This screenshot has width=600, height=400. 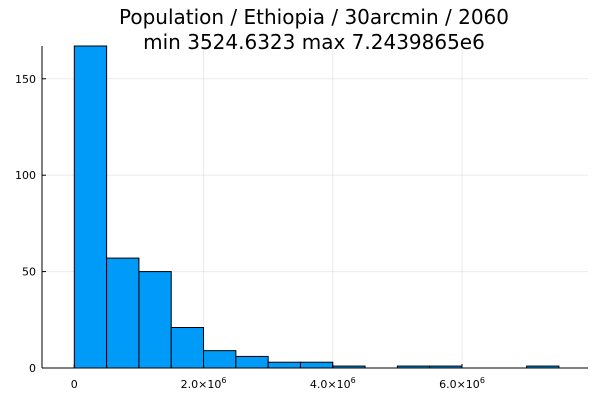 I want to click on y-tick-label: 150, so click(x=25, y=79).